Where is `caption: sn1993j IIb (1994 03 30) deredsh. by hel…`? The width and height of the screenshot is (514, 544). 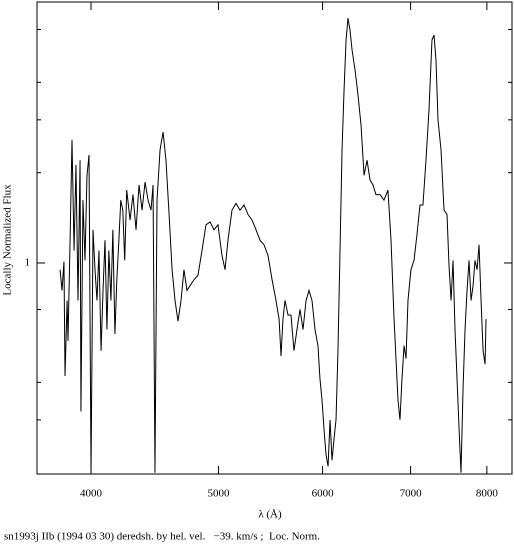
caption: sn1993j IIb (1994 03 30) deredsh. by hel… is located at coordinates (162, 537).